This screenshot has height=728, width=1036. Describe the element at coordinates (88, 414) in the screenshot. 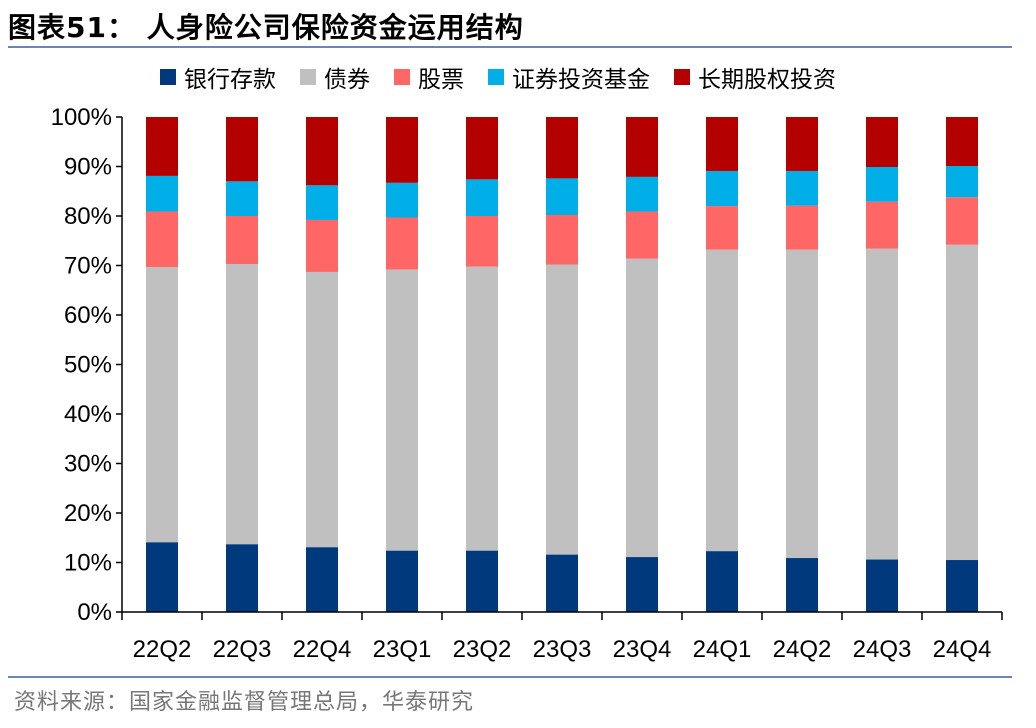

I see `y-tick-label: 40%` at that location.